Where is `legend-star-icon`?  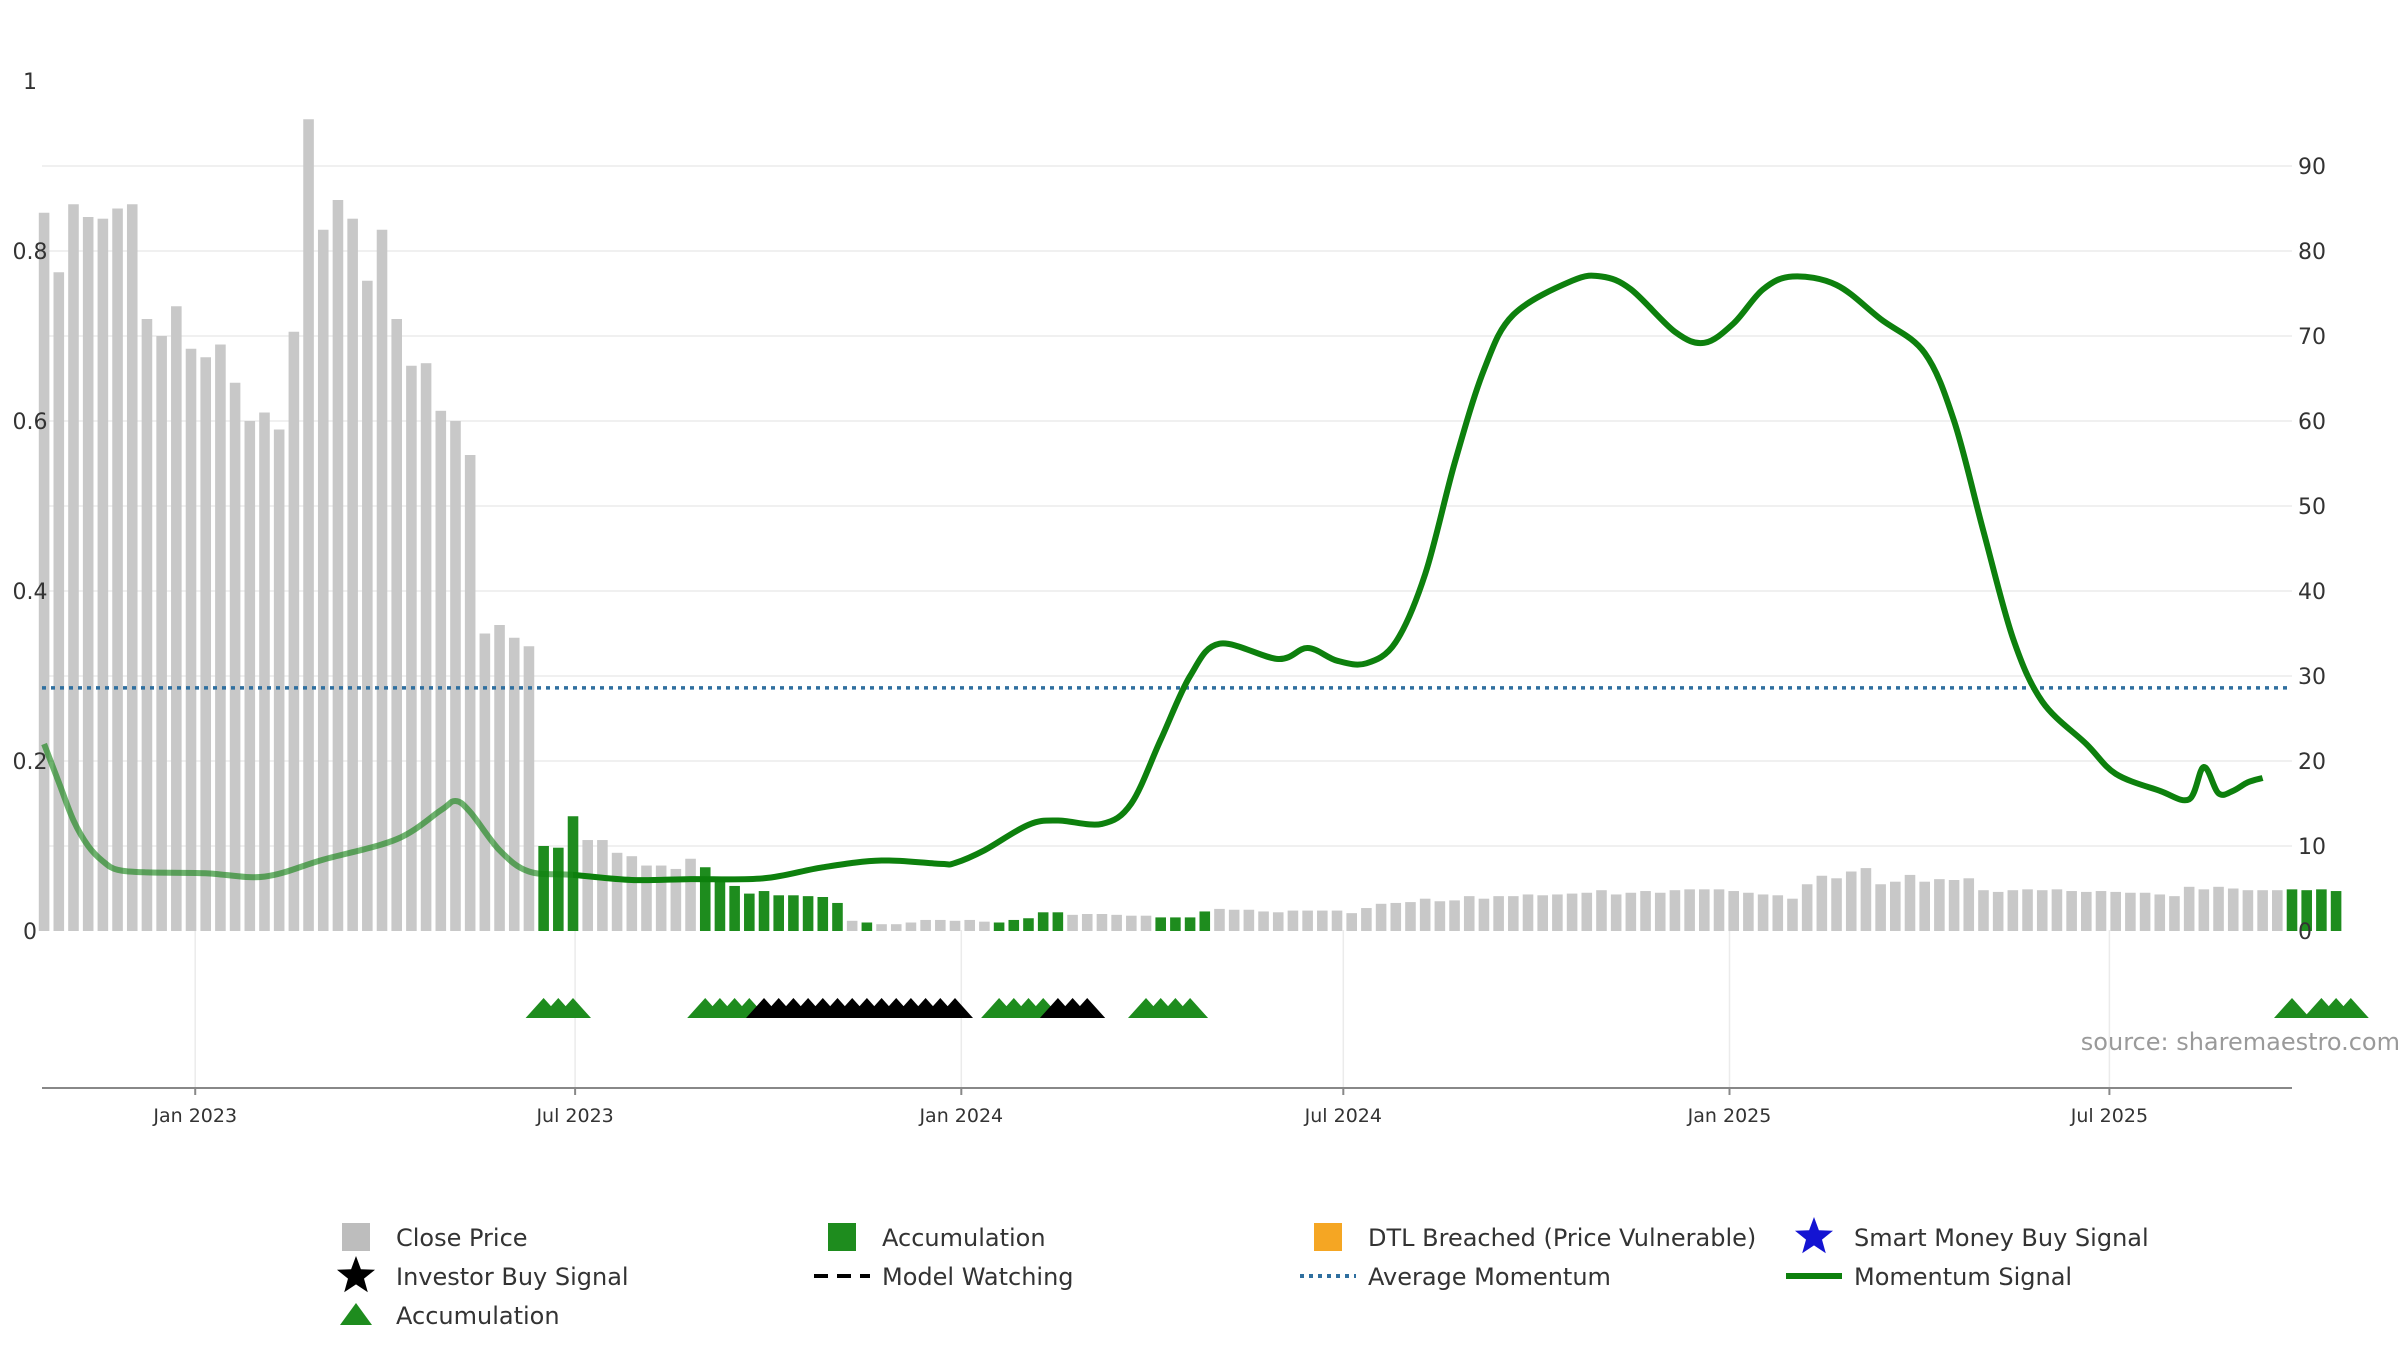
legend-star-icon is located at coordinates (356, 1274).